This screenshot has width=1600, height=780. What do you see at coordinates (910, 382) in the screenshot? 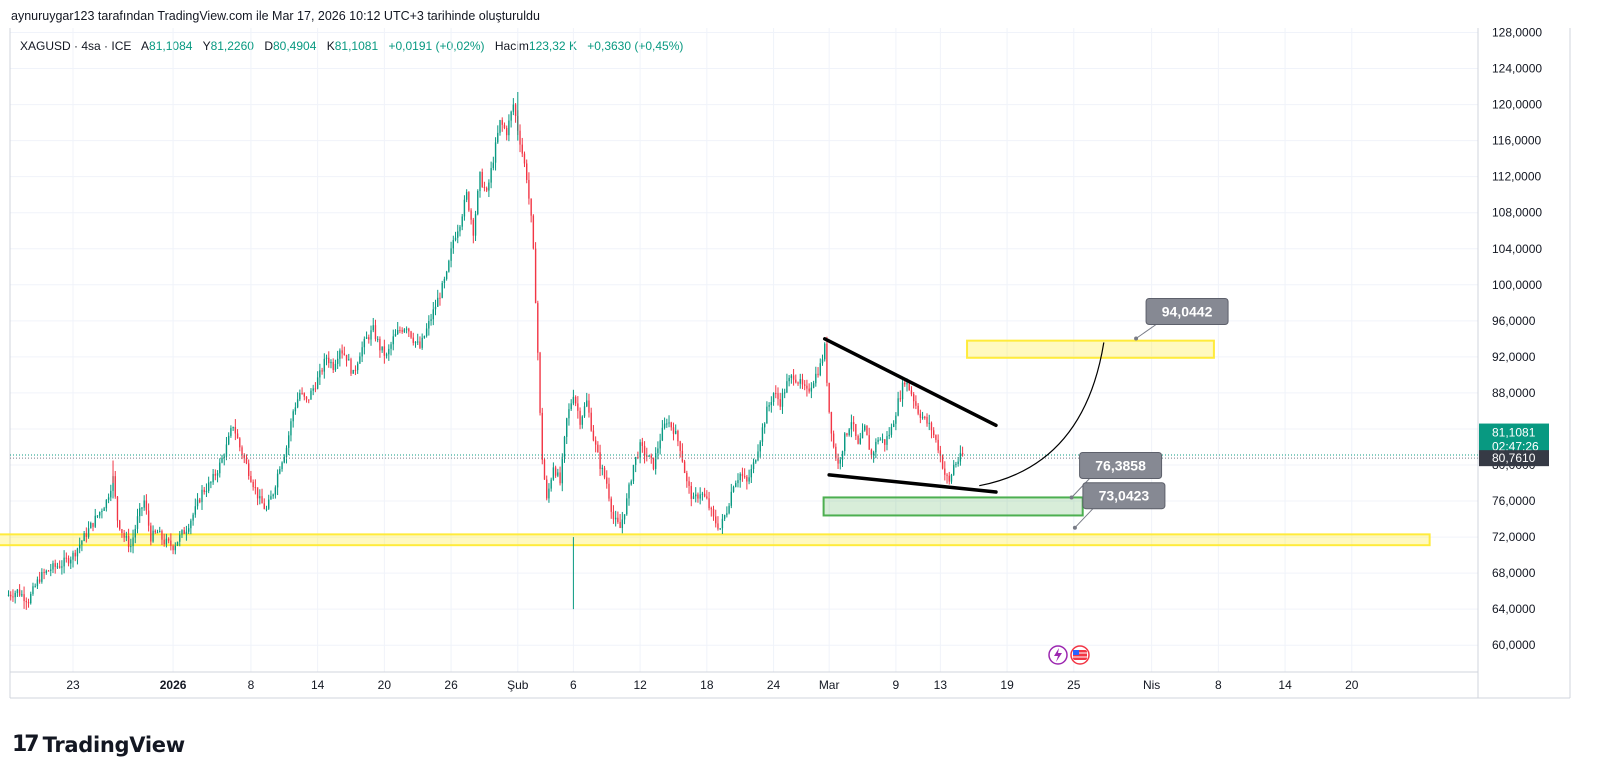
I see `triangle-upper-trendline` at bounding box center [910, 382].